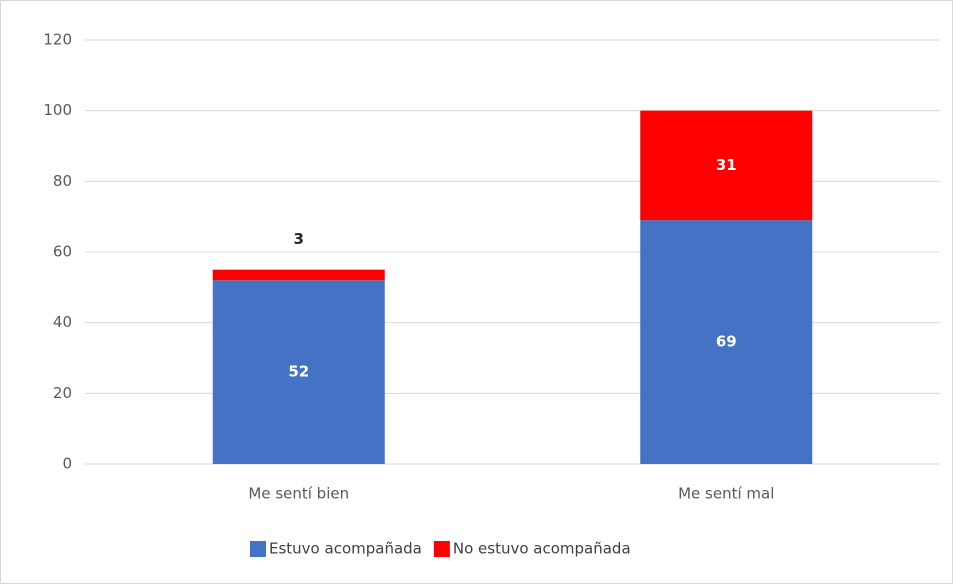 The height and width of the screenshot is (584, 953). What do you see at coordinates (62, 181) in the screenshot?
I see `y-tick-label: 80` at bounding box center [62, 181].